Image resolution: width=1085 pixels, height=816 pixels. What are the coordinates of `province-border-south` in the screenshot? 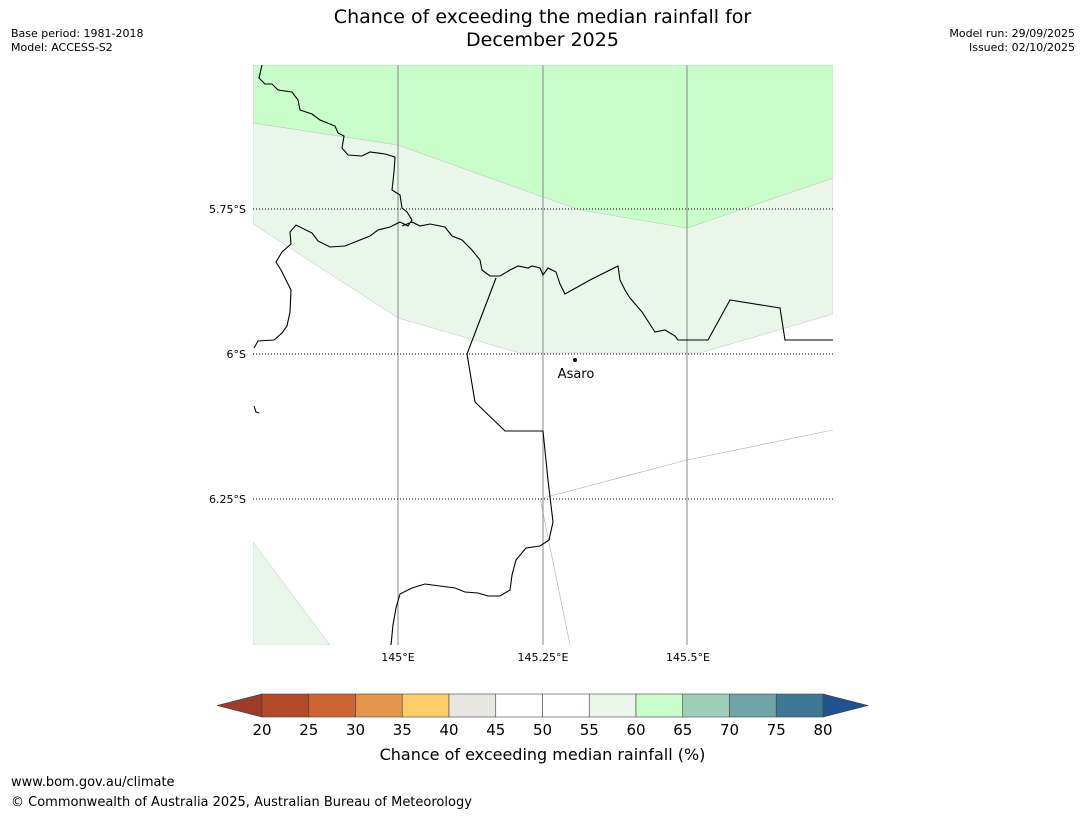 It's located at (472, 461).